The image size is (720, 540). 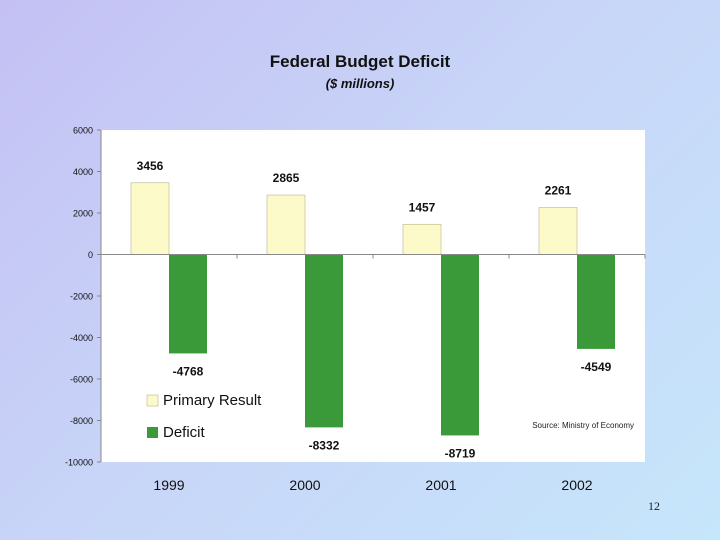 I want to click on y-tick-label: -10000, so click(x=79, y=463).